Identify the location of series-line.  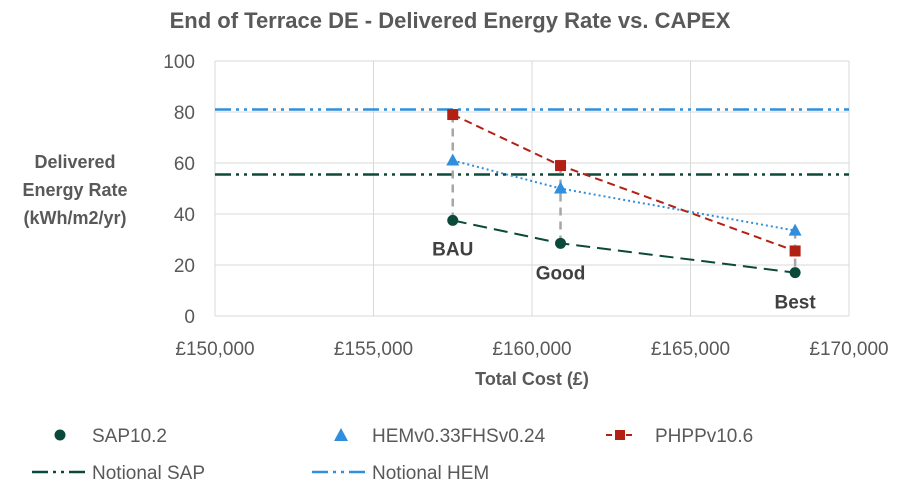
(624, 195).